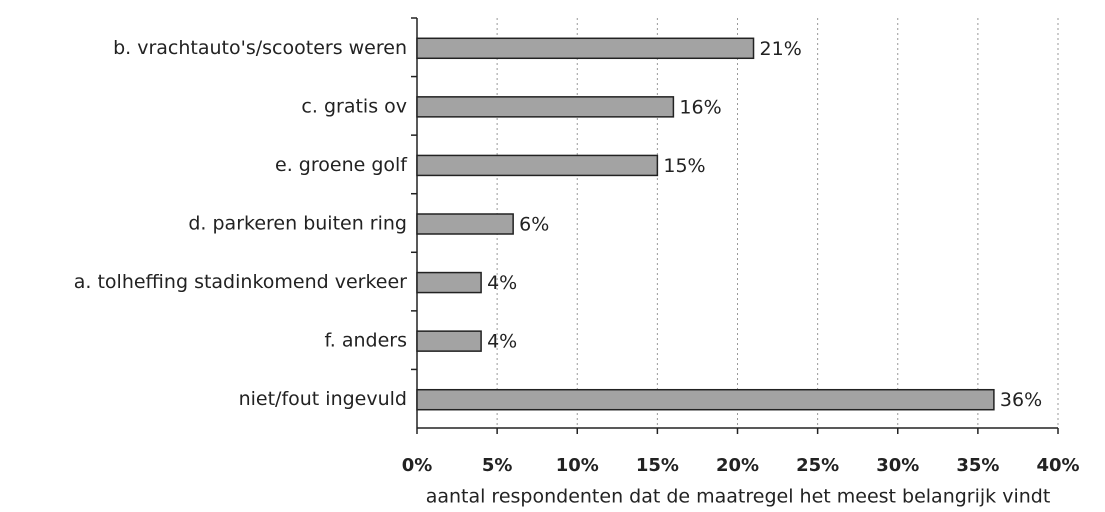 The height and width of the screenshot is (512, 1105). I want to click on y-tick-label: d. parkeren buiten ring, so click(297, 224).